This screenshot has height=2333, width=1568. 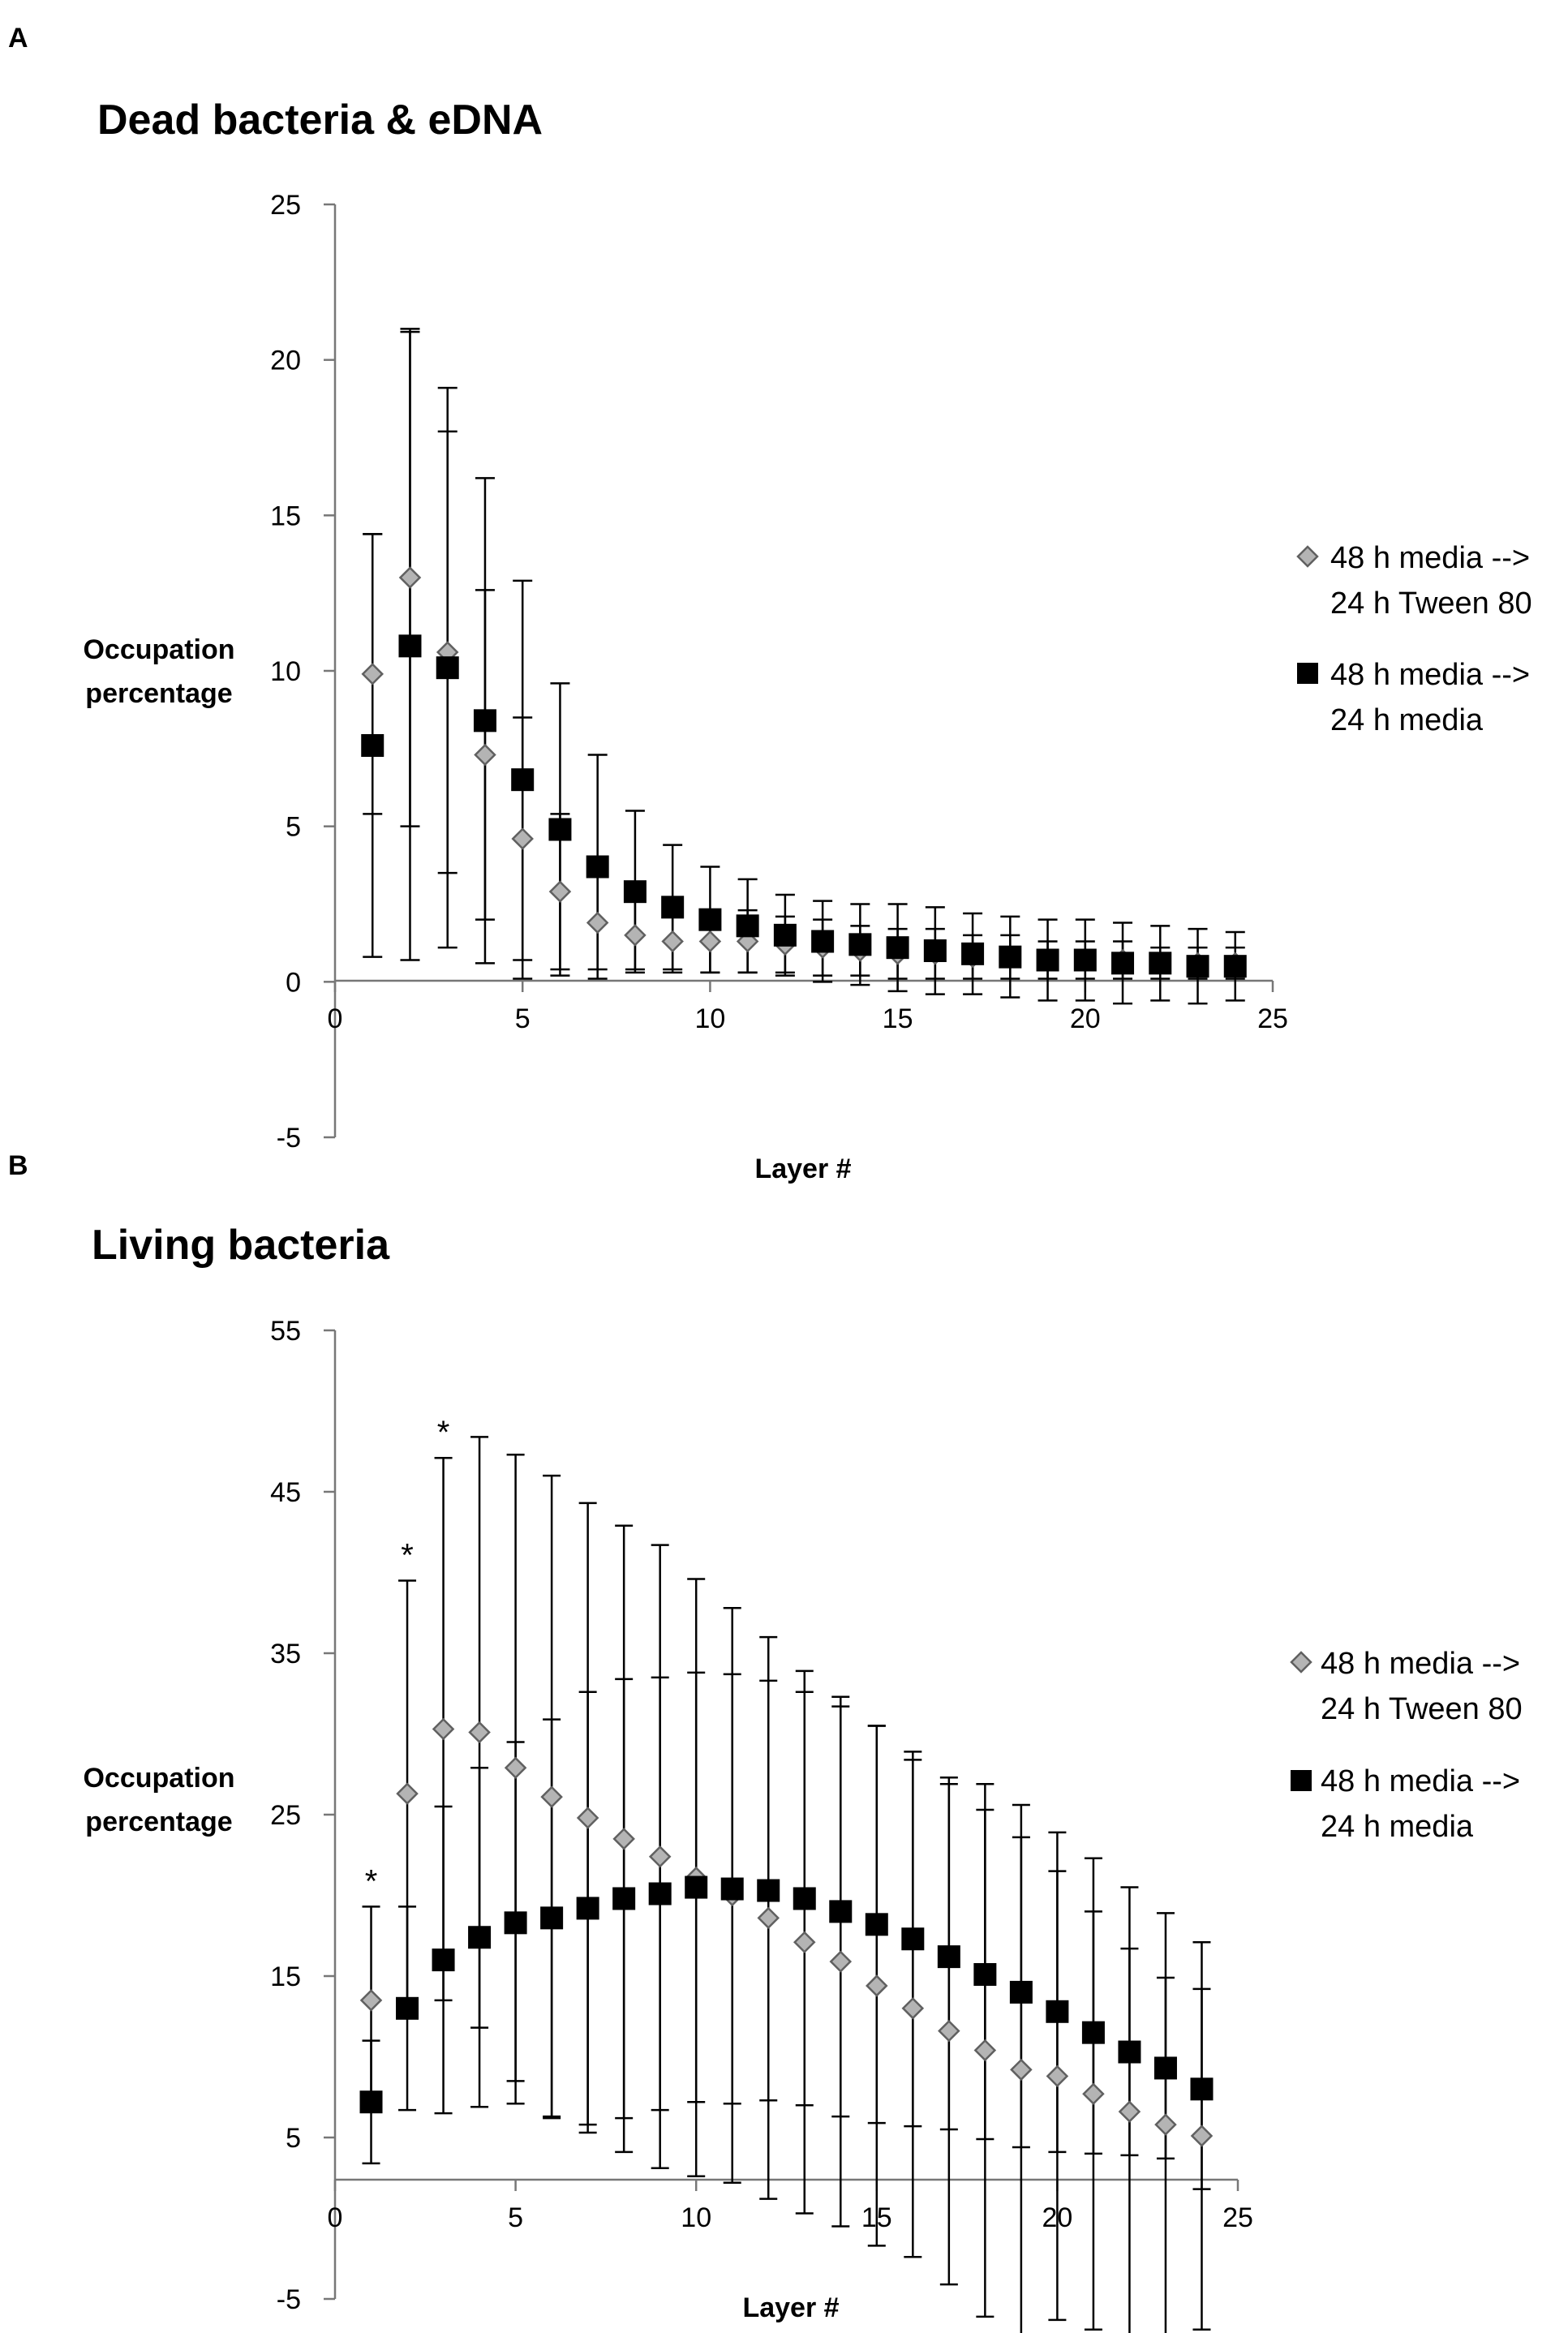 I want to click on panel-a-legend-item-tween: 48 h media --> 24 h Tween 80, so click(x=1414, y=581).